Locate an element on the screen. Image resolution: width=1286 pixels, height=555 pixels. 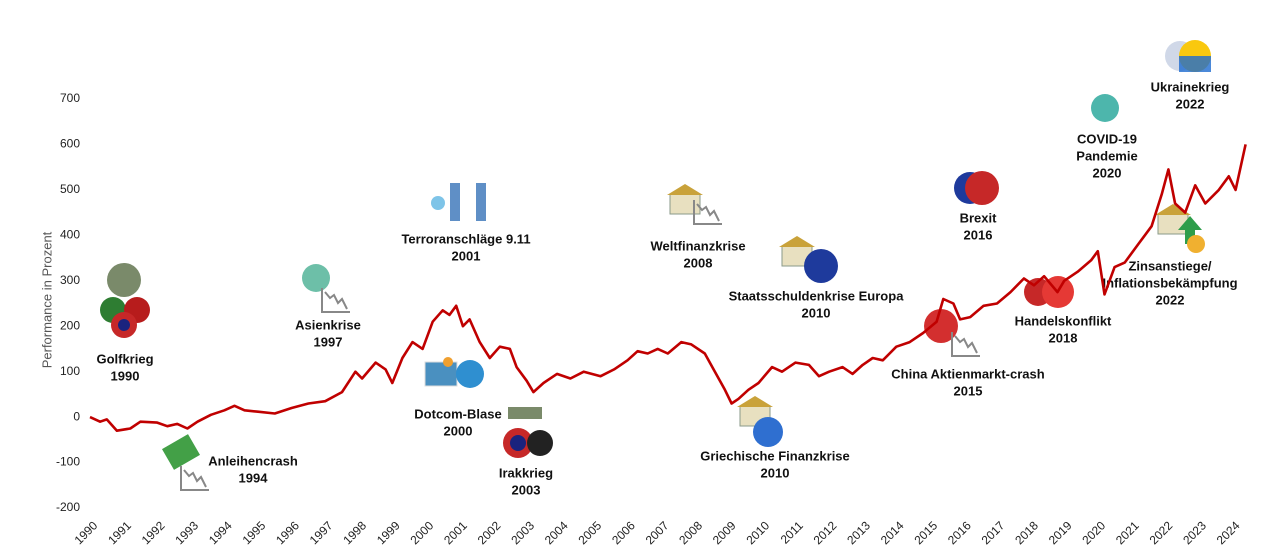
annotation: China Aktienmarkt-crash is located at coordinates (967, 373).